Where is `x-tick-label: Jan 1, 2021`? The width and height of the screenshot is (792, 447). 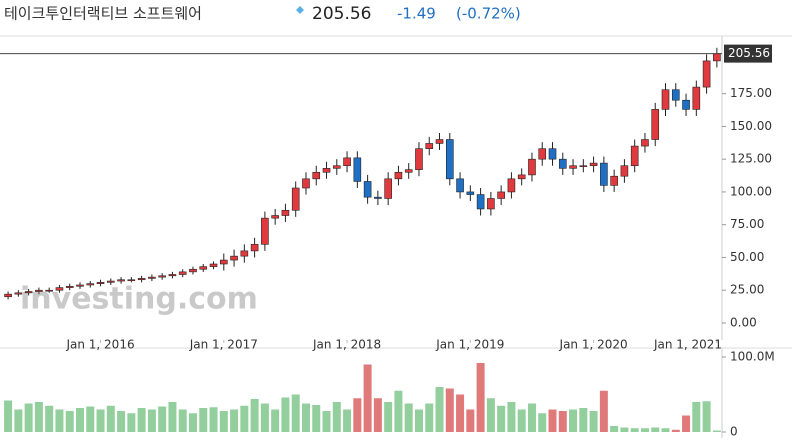
x-tick-label: Jan 1, 2021 is located at coordinates (687, 345).